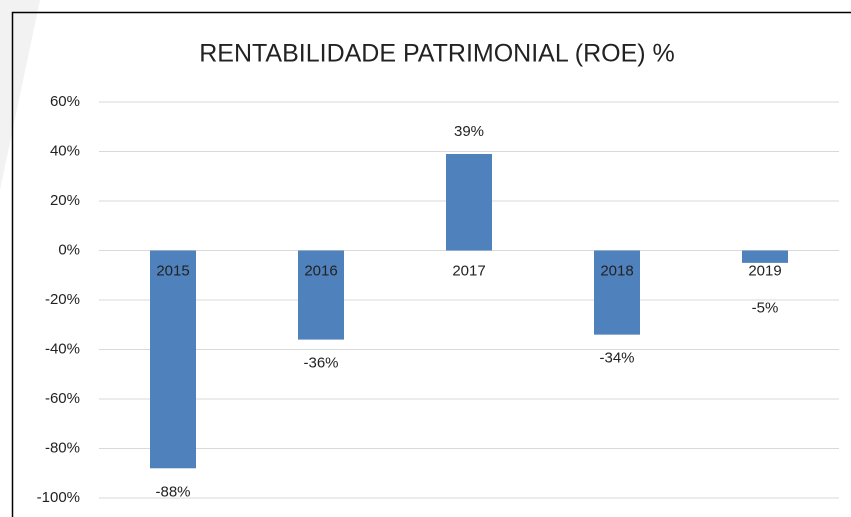  Describe the element at coordinates (320, 270) in the screenshot. I see `x-tick-label: 2016` at that location.